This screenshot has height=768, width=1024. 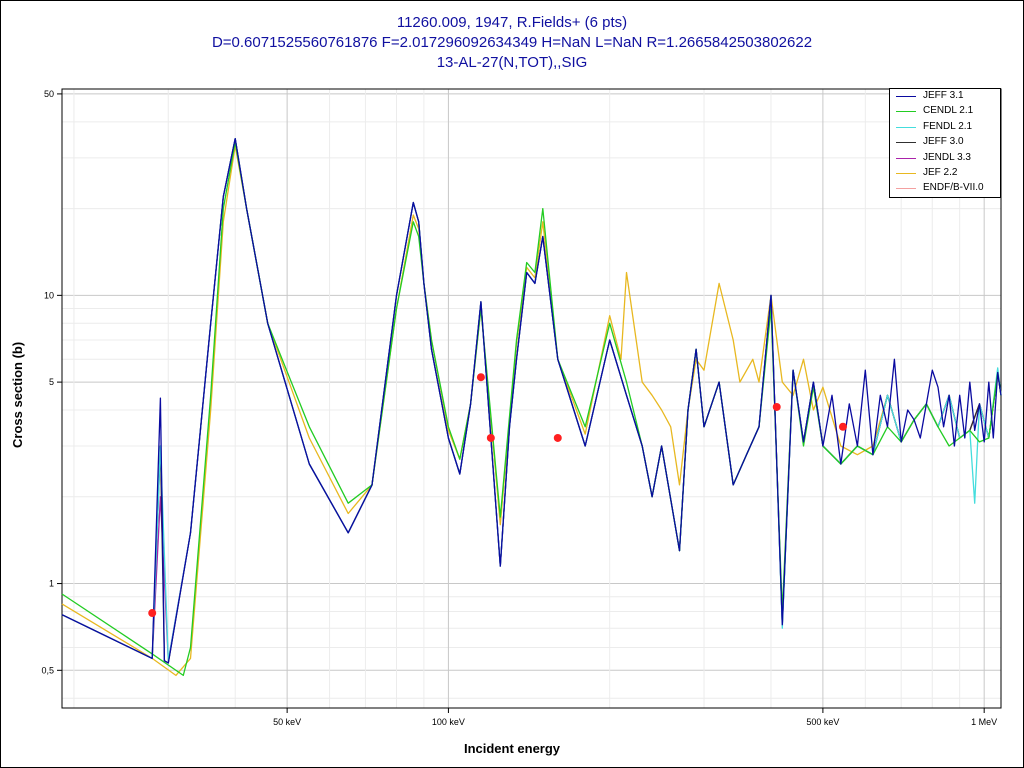 I want to click on legend-label: FENDL 2.1, so click(x=948, y=126).